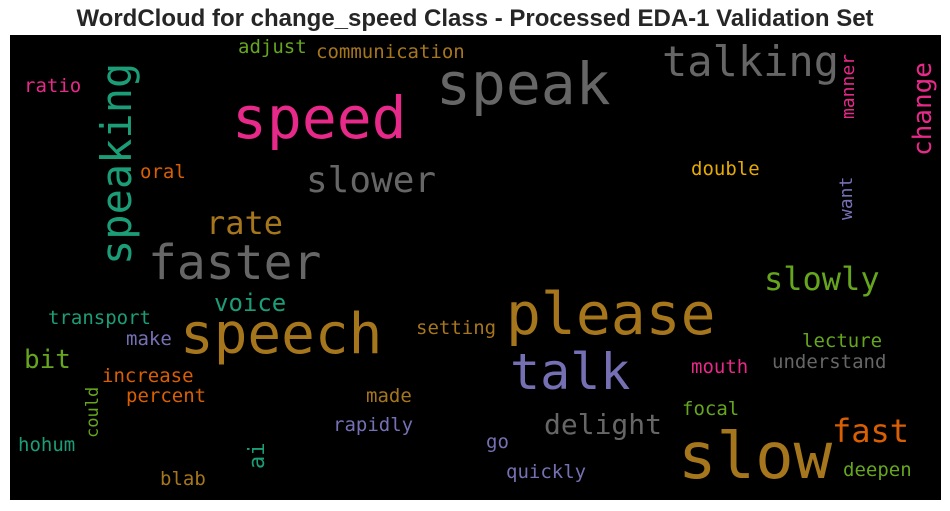  I want to click on word-blab: blab, so click(183, 479).